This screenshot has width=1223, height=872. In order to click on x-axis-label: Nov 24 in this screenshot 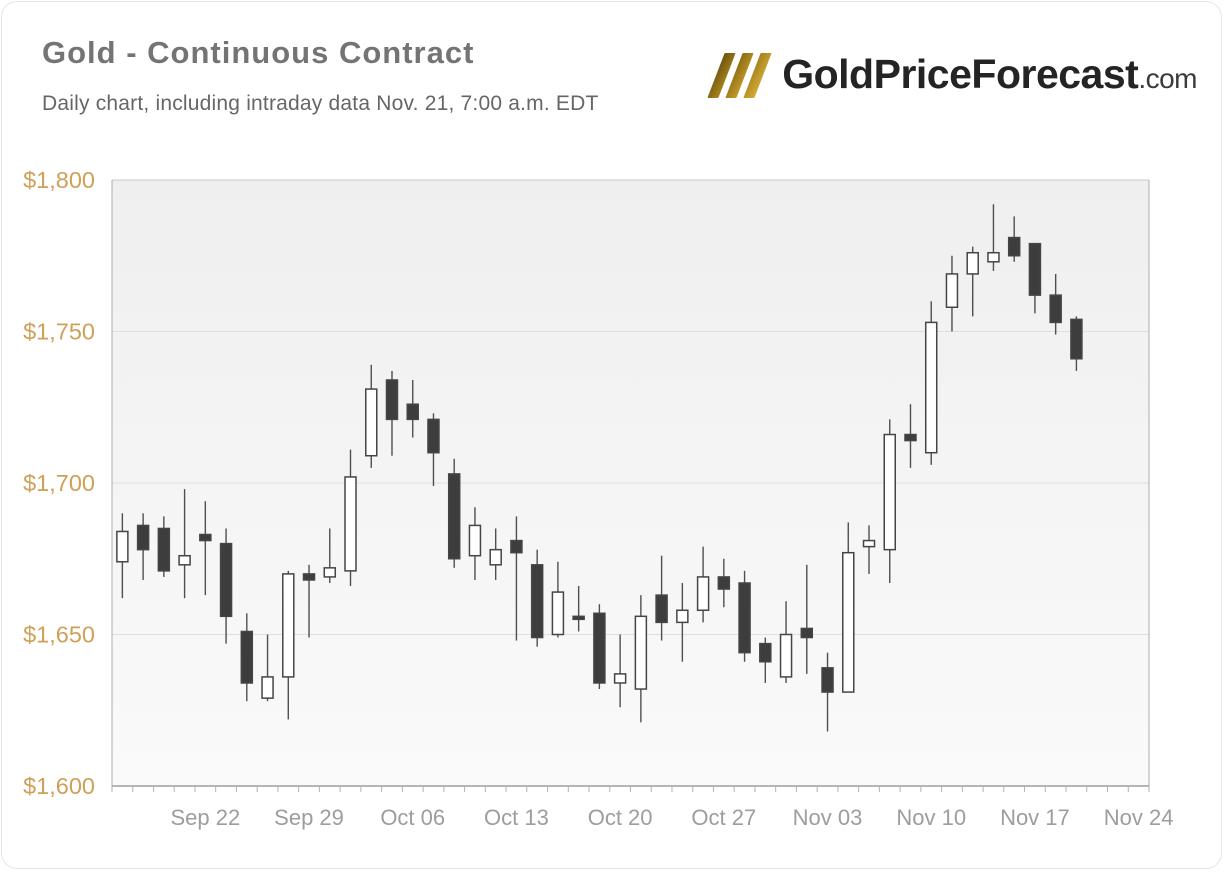, I will do `click(1139, 817)`.